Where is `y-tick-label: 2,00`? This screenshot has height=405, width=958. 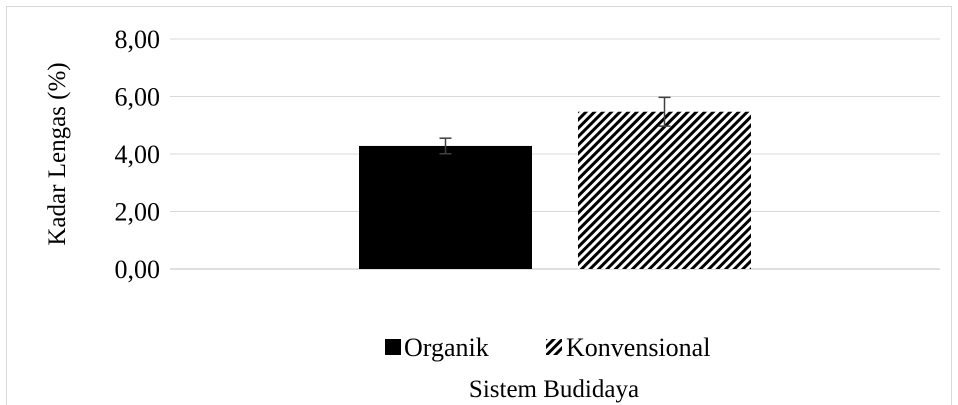
y-tick-label: 2,00 is located at coordinates (138, 212).